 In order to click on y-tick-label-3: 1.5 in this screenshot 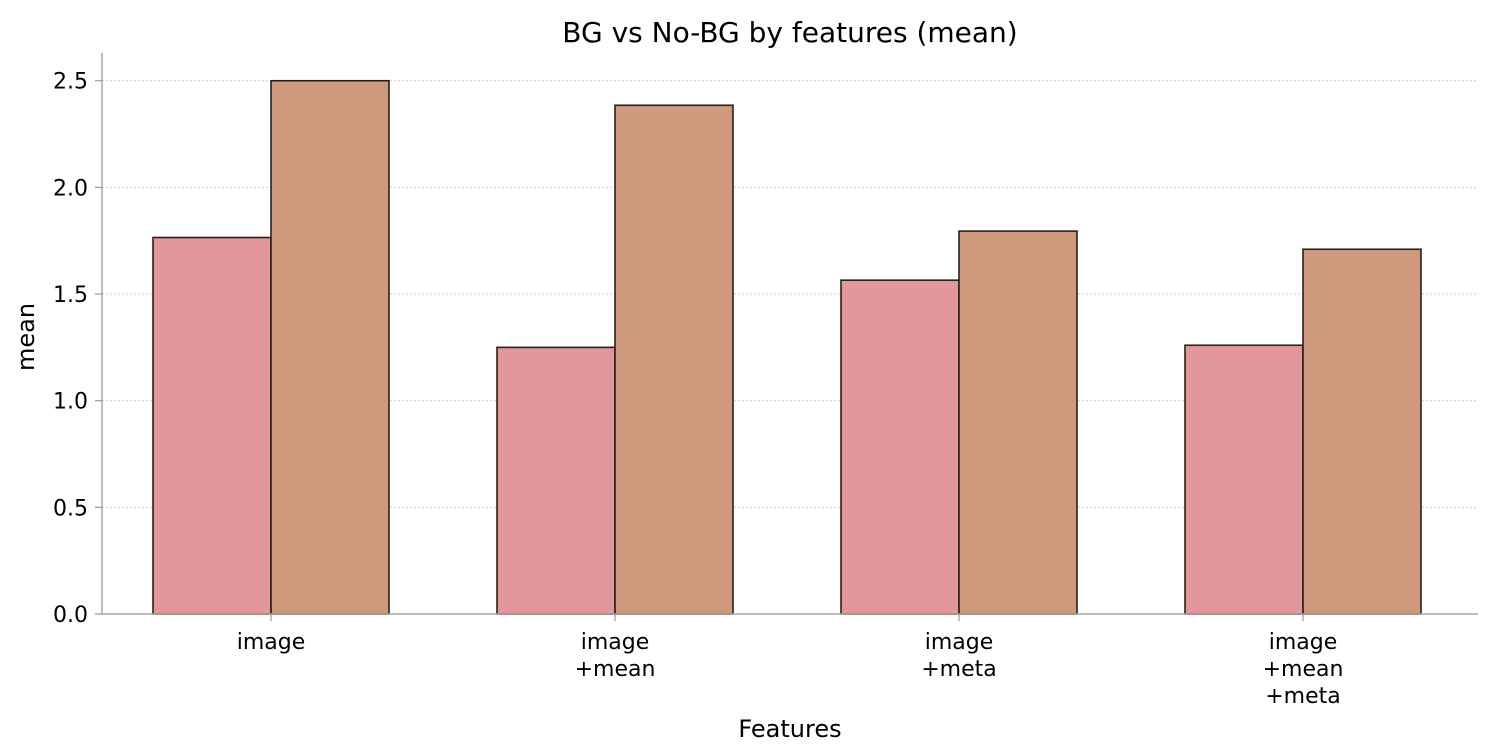, I will do `click(70, 295)`.